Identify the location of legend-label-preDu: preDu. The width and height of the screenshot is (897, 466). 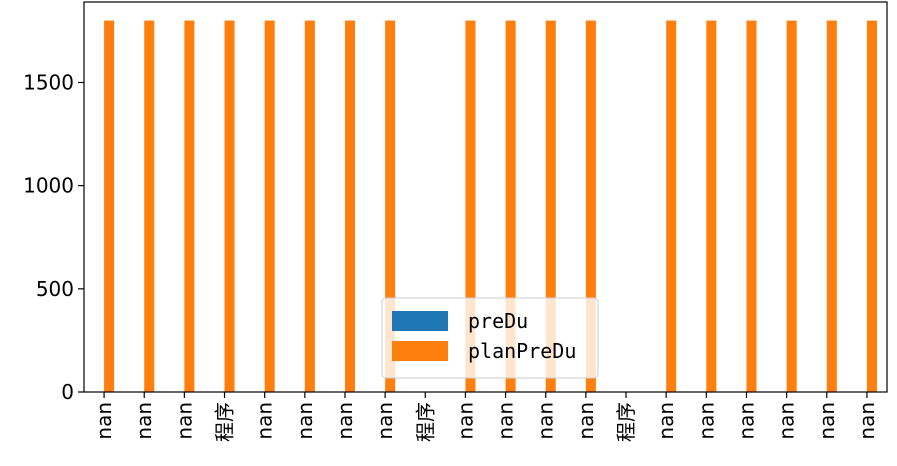
(498, 321).